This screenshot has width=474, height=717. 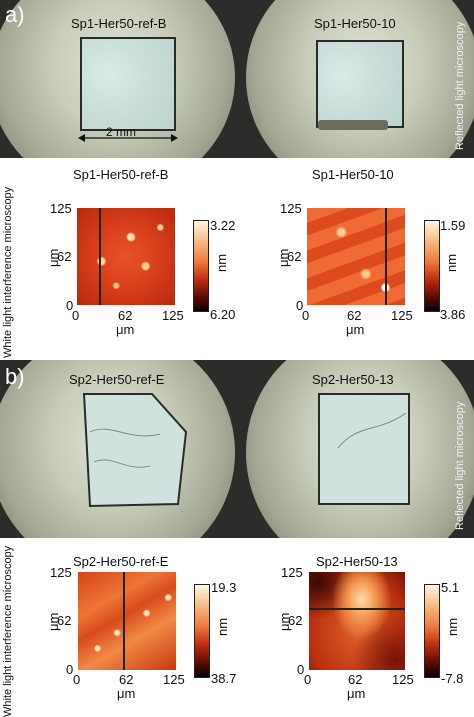 What do you see at coordinates (126, 256) in the screenshot?
I see `heatmap-a-left` at bounding box center [126, 256].